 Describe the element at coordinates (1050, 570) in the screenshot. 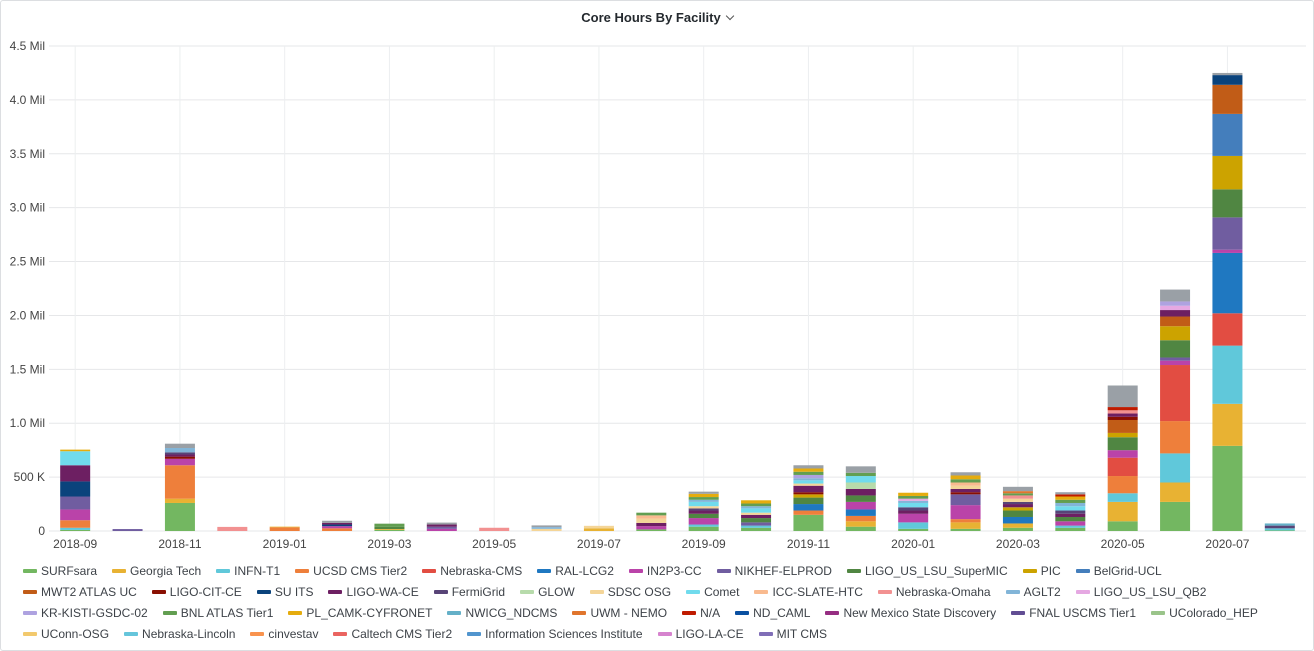

I see `legend-label: PIC` at that location.